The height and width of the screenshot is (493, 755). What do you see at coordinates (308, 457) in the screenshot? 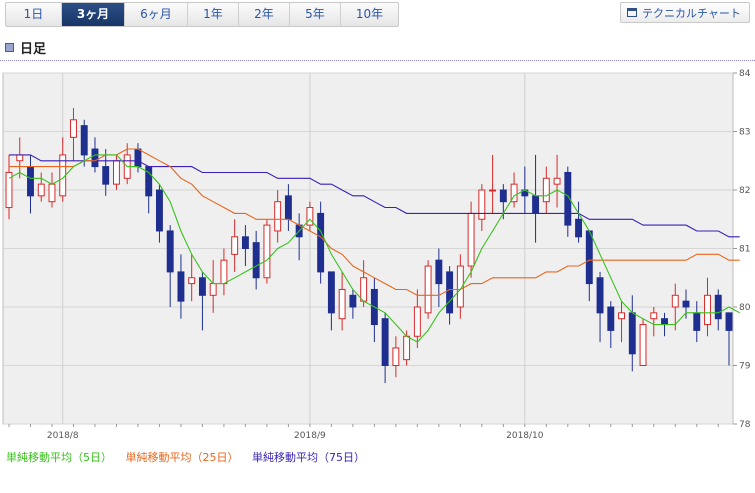
I see `legend-ma75: 単純移動平均（75日）` at bounding box center [308, 457].